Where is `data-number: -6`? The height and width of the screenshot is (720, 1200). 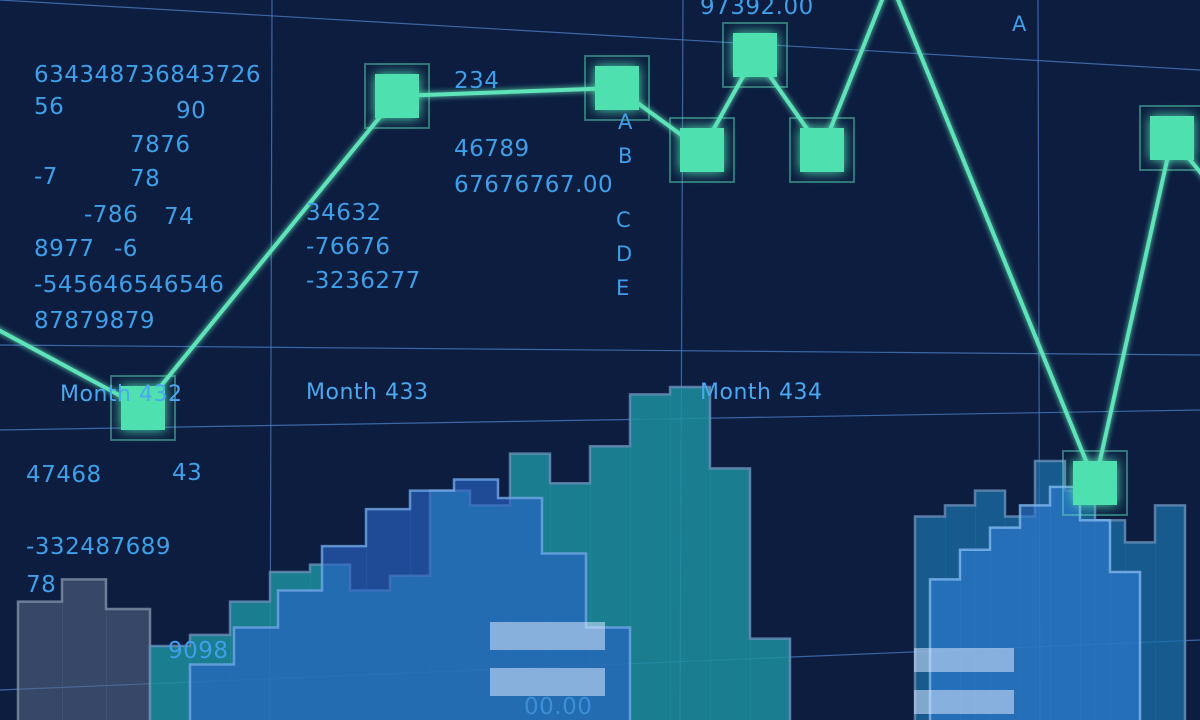 data-number: -6 is located at coordinates (126, 249).